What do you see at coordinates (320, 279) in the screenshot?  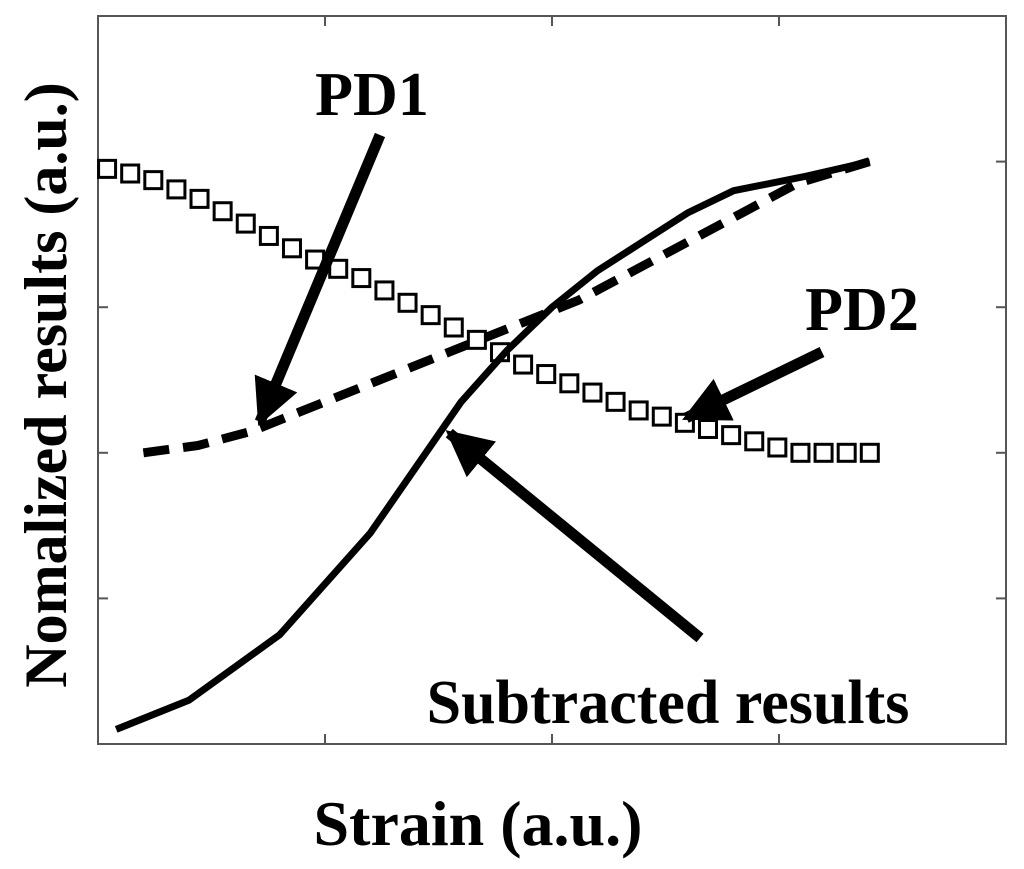 I see `arrow-pd1` at bounding box center [320, 279].